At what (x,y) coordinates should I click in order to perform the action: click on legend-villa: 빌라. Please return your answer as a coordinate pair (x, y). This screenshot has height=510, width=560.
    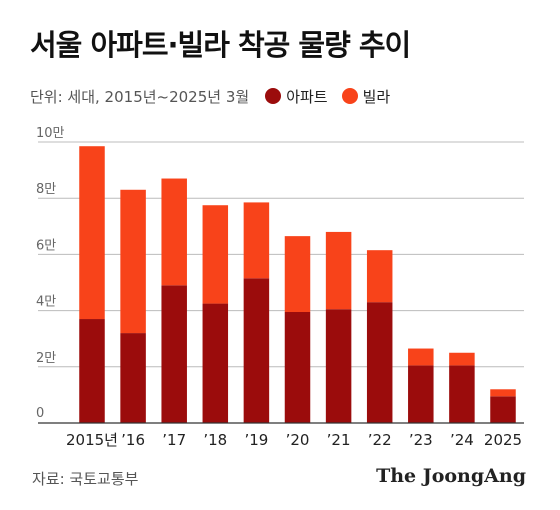
    Looking at the image, I should click on (366, 96).